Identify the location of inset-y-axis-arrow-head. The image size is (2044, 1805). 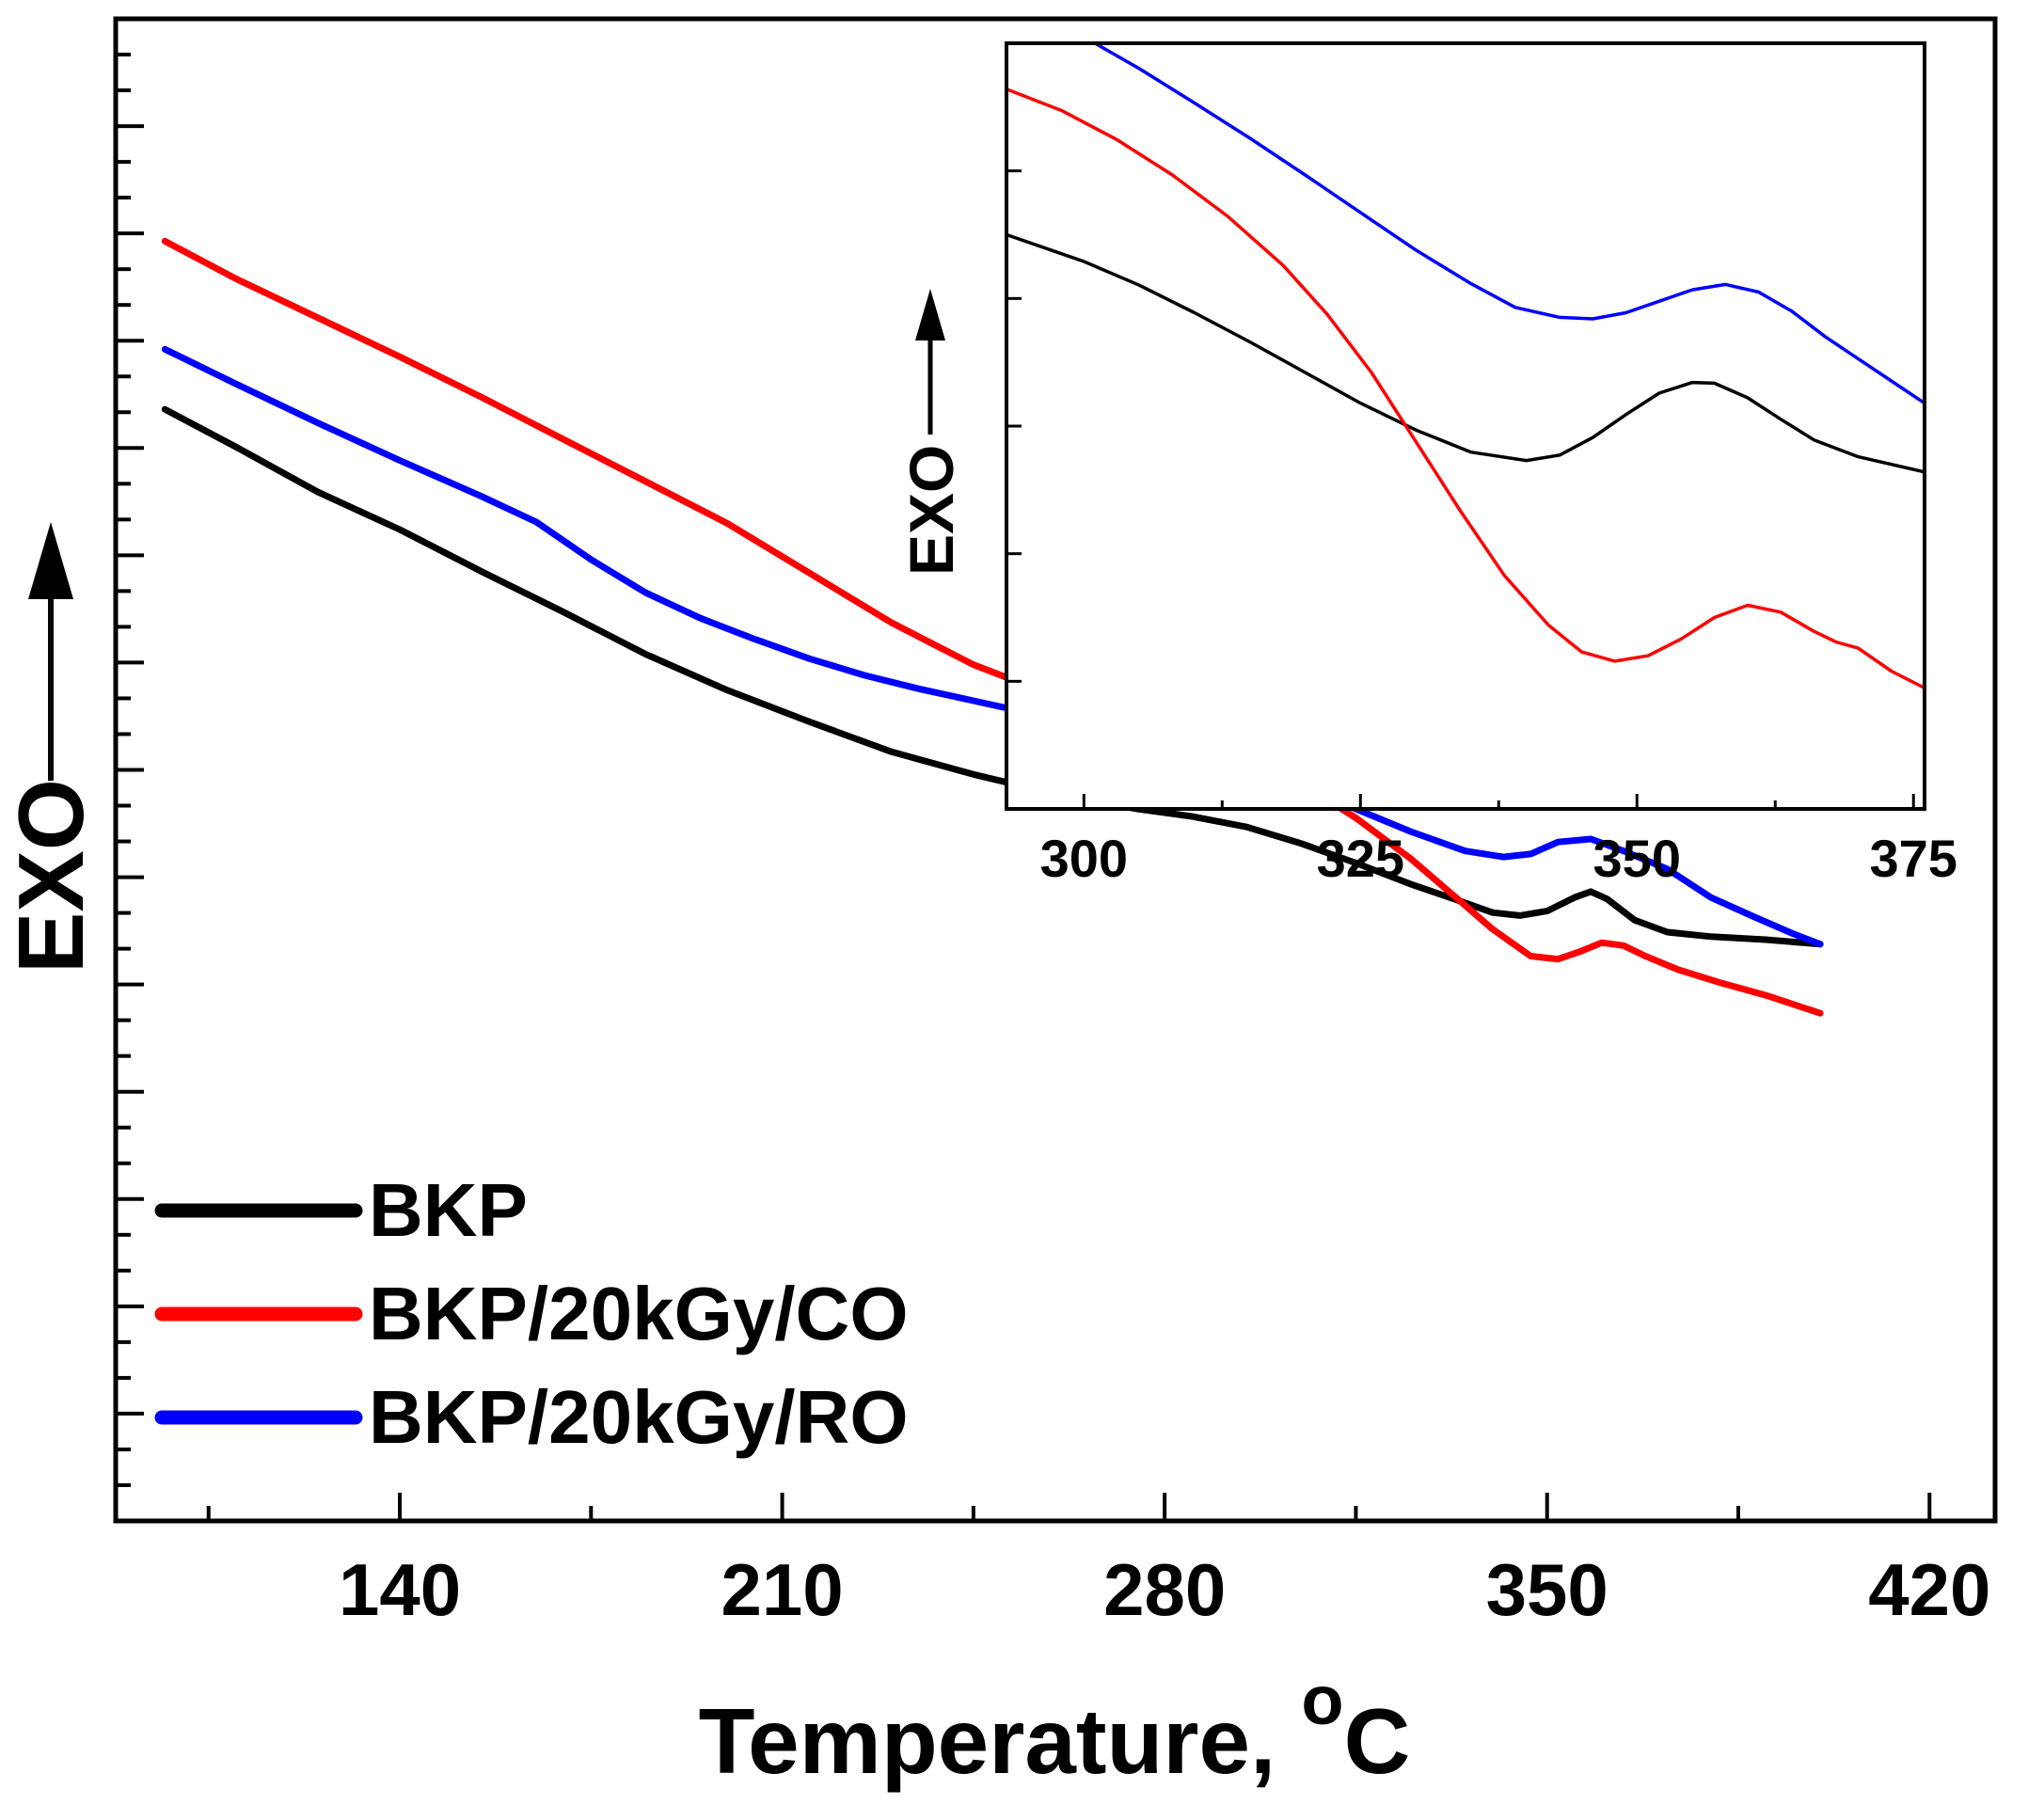
(930, 314).